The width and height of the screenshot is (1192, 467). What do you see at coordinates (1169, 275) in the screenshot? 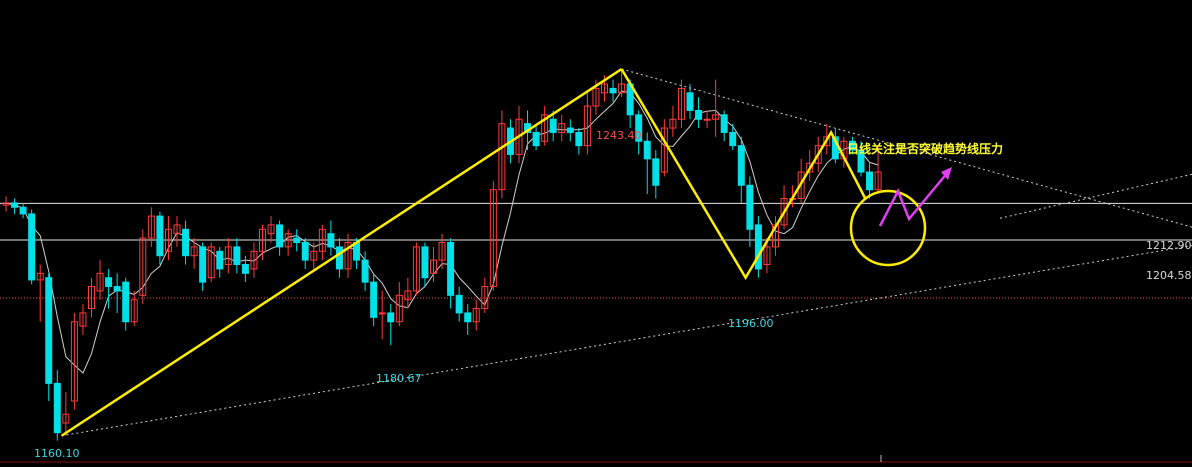
I see `level-label-2: 1204.58` at bounding box center [1169, 275].